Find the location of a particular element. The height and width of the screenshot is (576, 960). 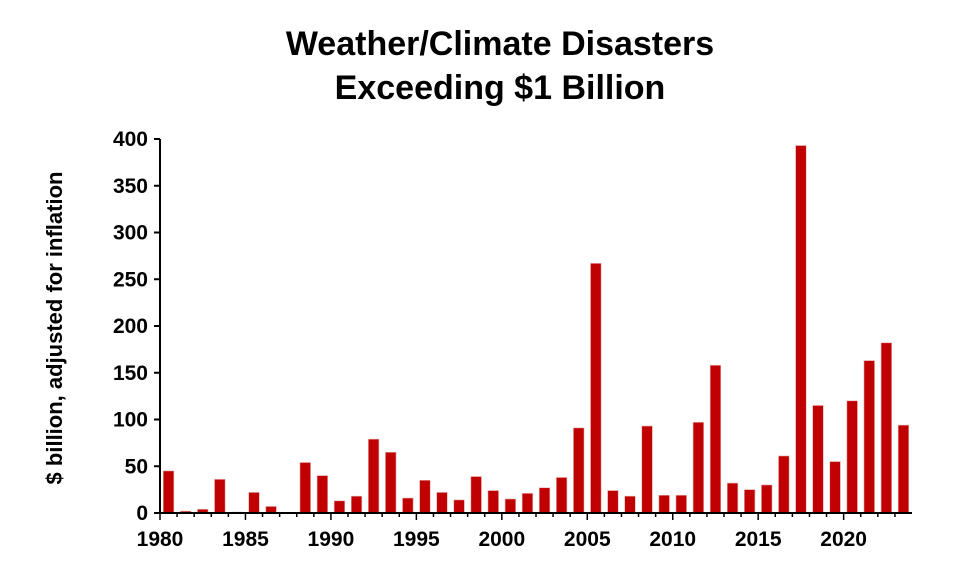

bar-1993 is located at coordinates (391, 482).